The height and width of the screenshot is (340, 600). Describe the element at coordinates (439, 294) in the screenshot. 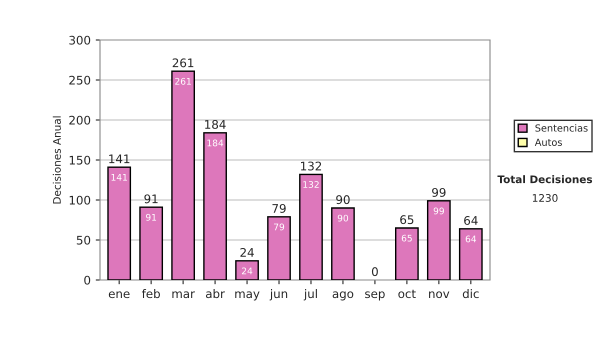

I see `x-tick-label: nov` at that location.